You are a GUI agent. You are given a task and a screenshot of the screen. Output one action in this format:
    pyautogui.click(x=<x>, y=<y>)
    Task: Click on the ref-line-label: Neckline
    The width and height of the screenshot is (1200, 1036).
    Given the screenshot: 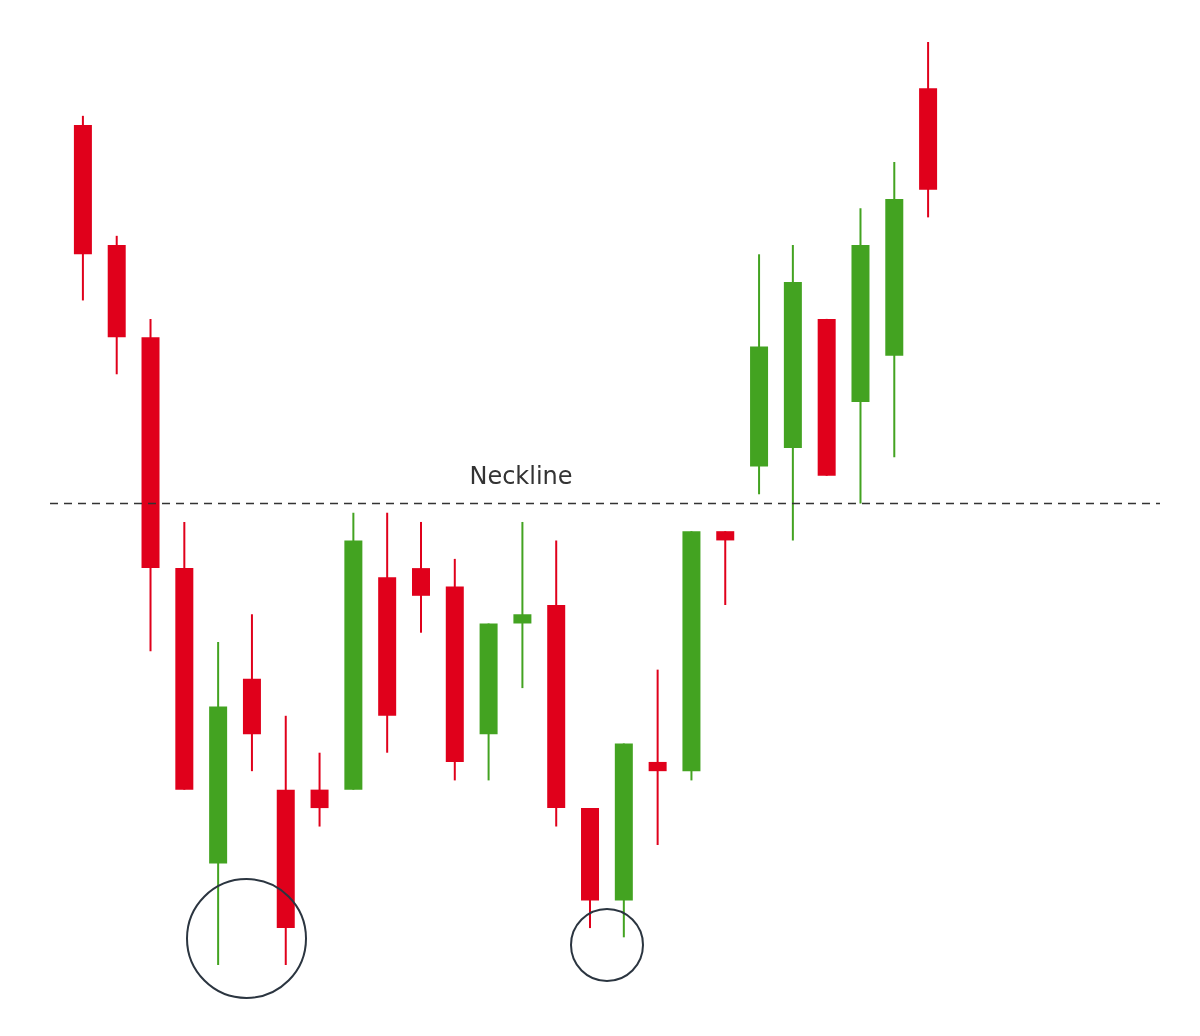 What is the action you would take?
    pyautogui.click(x=521, y=475)
    